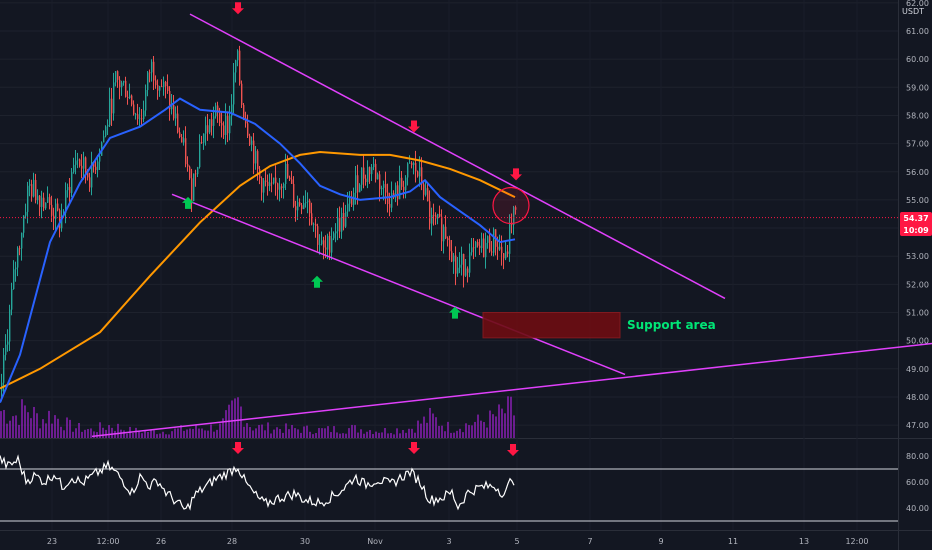  Describe the element at coordinates (511, 205) in the screenshot. I see `highlight-circle` at that location.